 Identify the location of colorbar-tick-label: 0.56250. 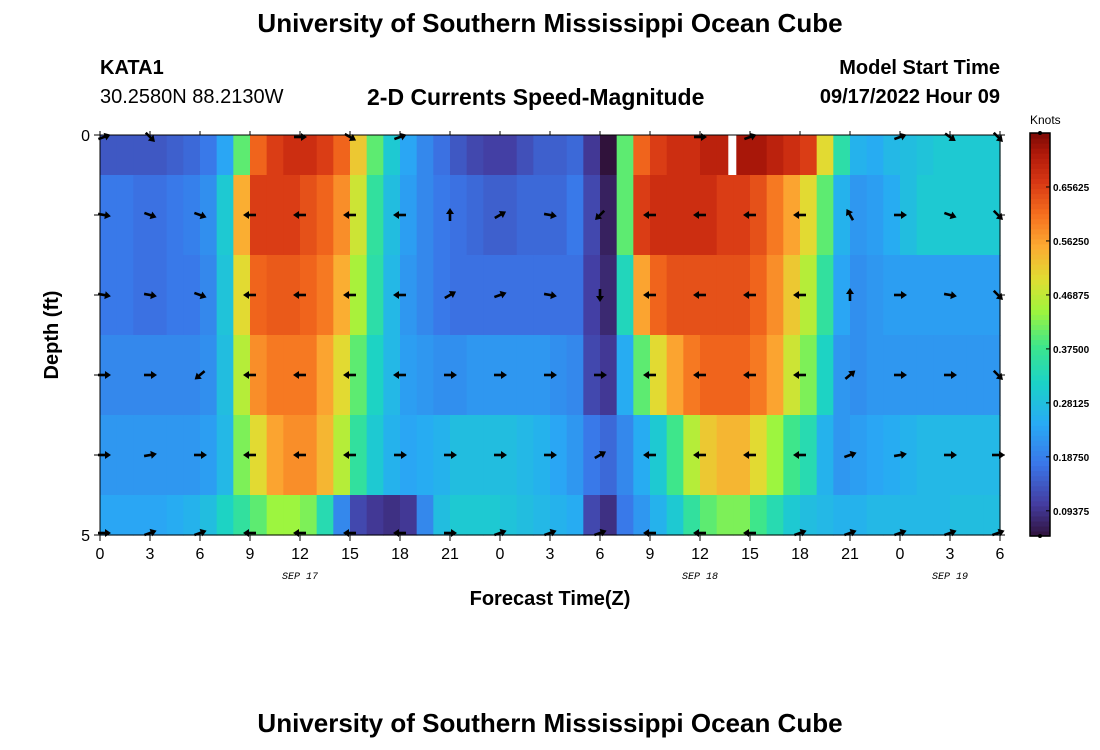
(1071, 242).